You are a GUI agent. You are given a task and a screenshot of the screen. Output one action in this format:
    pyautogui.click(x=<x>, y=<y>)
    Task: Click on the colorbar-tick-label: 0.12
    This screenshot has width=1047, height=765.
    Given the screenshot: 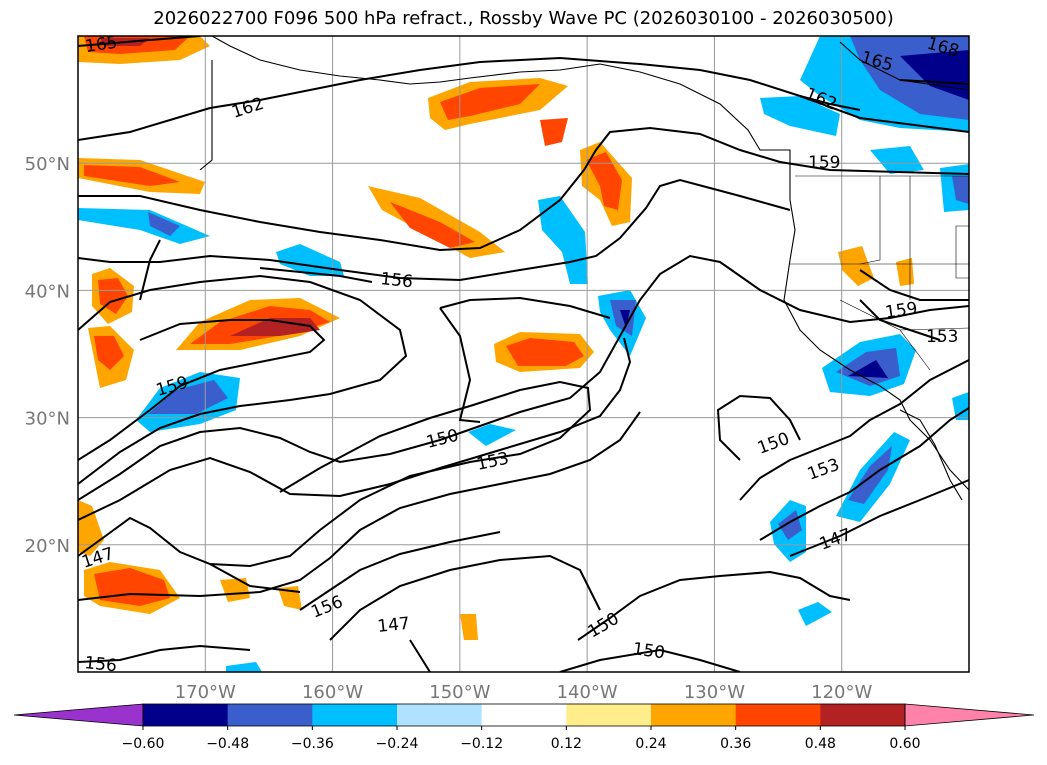 What is the action you would take?
    pyautogui.click(x=566, y=744)
    